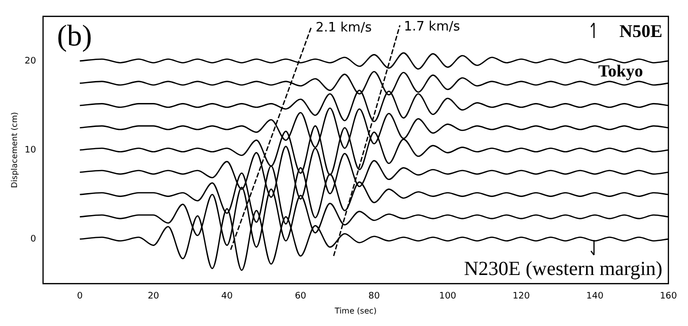  I want to click on x-tick-label: 20, so click(154, 296).